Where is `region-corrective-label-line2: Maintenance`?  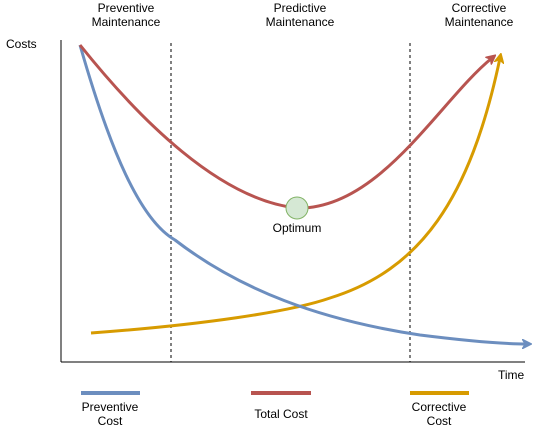 region-corrective-label-line2: Maintenance is located at coordinates (479, 22).